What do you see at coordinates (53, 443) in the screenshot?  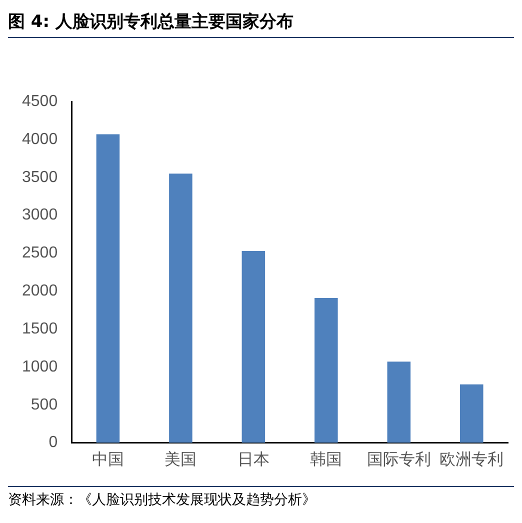 I see `y-tick-label: 0` at bounding box center [53, 443].